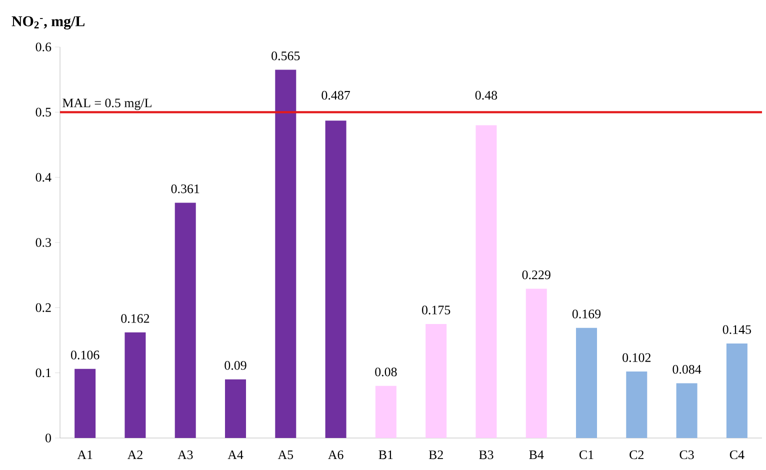 Image resolution: width=766 pixels, height=470 pixels. I want to click on x-tick-label: C1, so click(586, 455).